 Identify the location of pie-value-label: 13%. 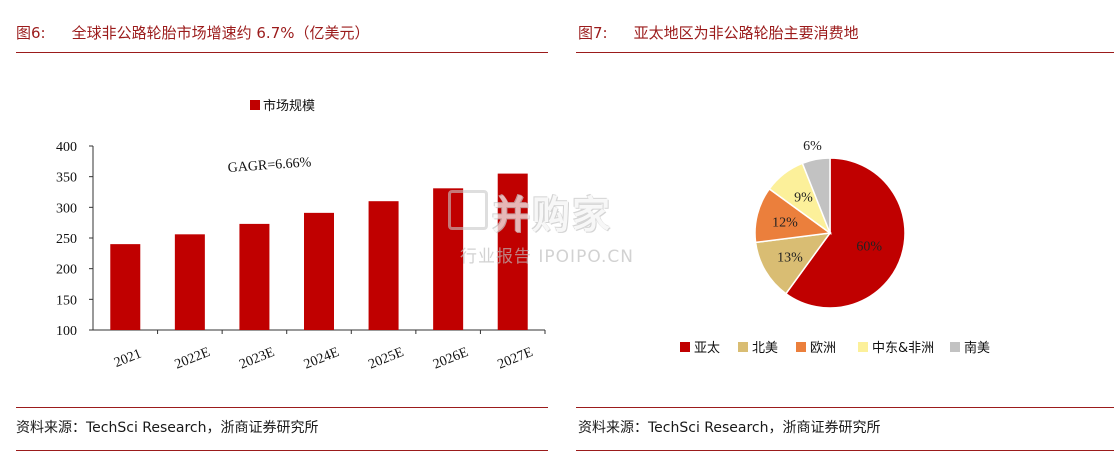
(790, 258).